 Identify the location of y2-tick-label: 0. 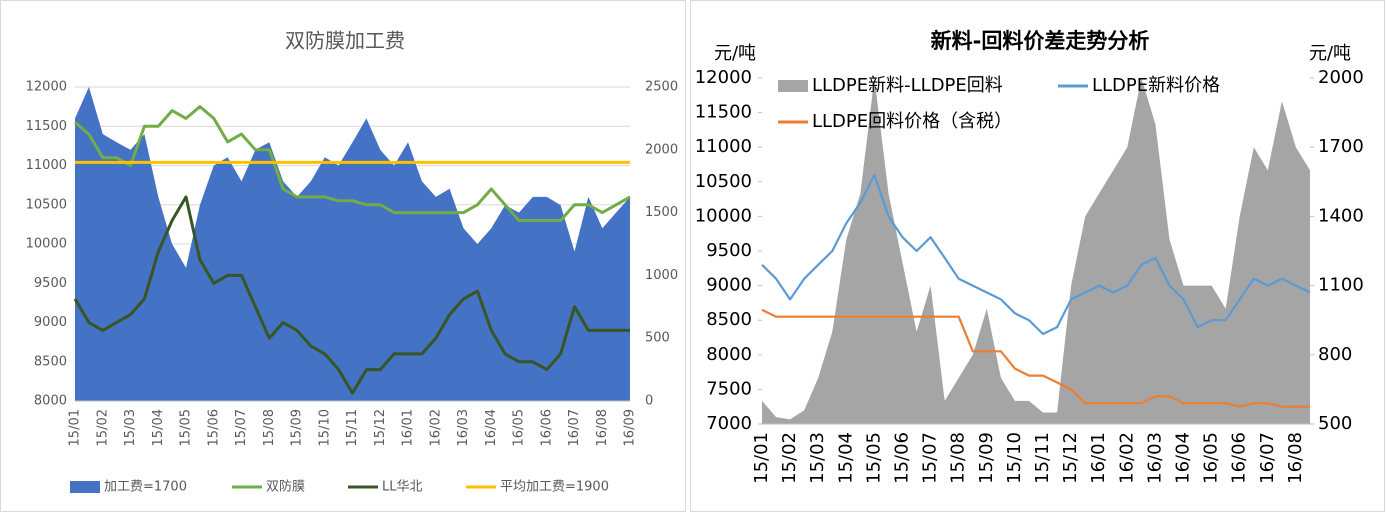
(649, 401).